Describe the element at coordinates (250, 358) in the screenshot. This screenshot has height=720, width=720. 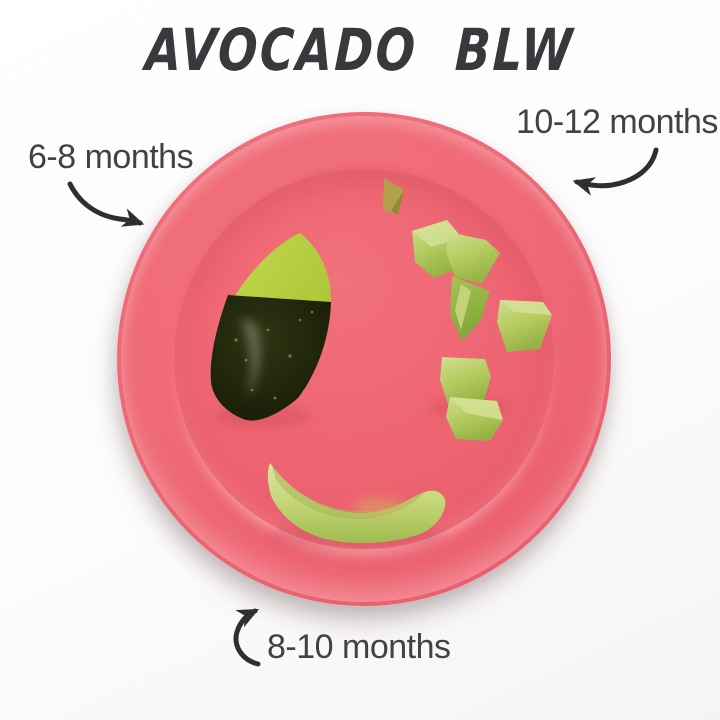
I see `avocado-skin-gloss` at that location.